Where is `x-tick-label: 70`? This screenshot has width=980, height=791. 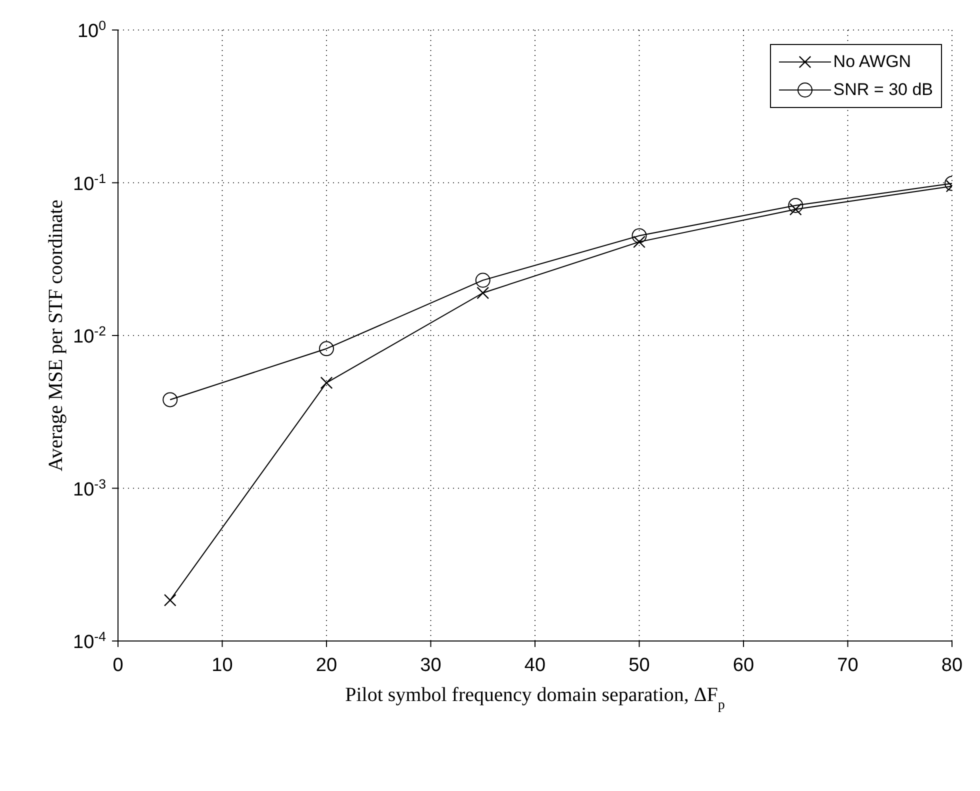 x-tick-label: 70 is located at coordinates (847, 665).